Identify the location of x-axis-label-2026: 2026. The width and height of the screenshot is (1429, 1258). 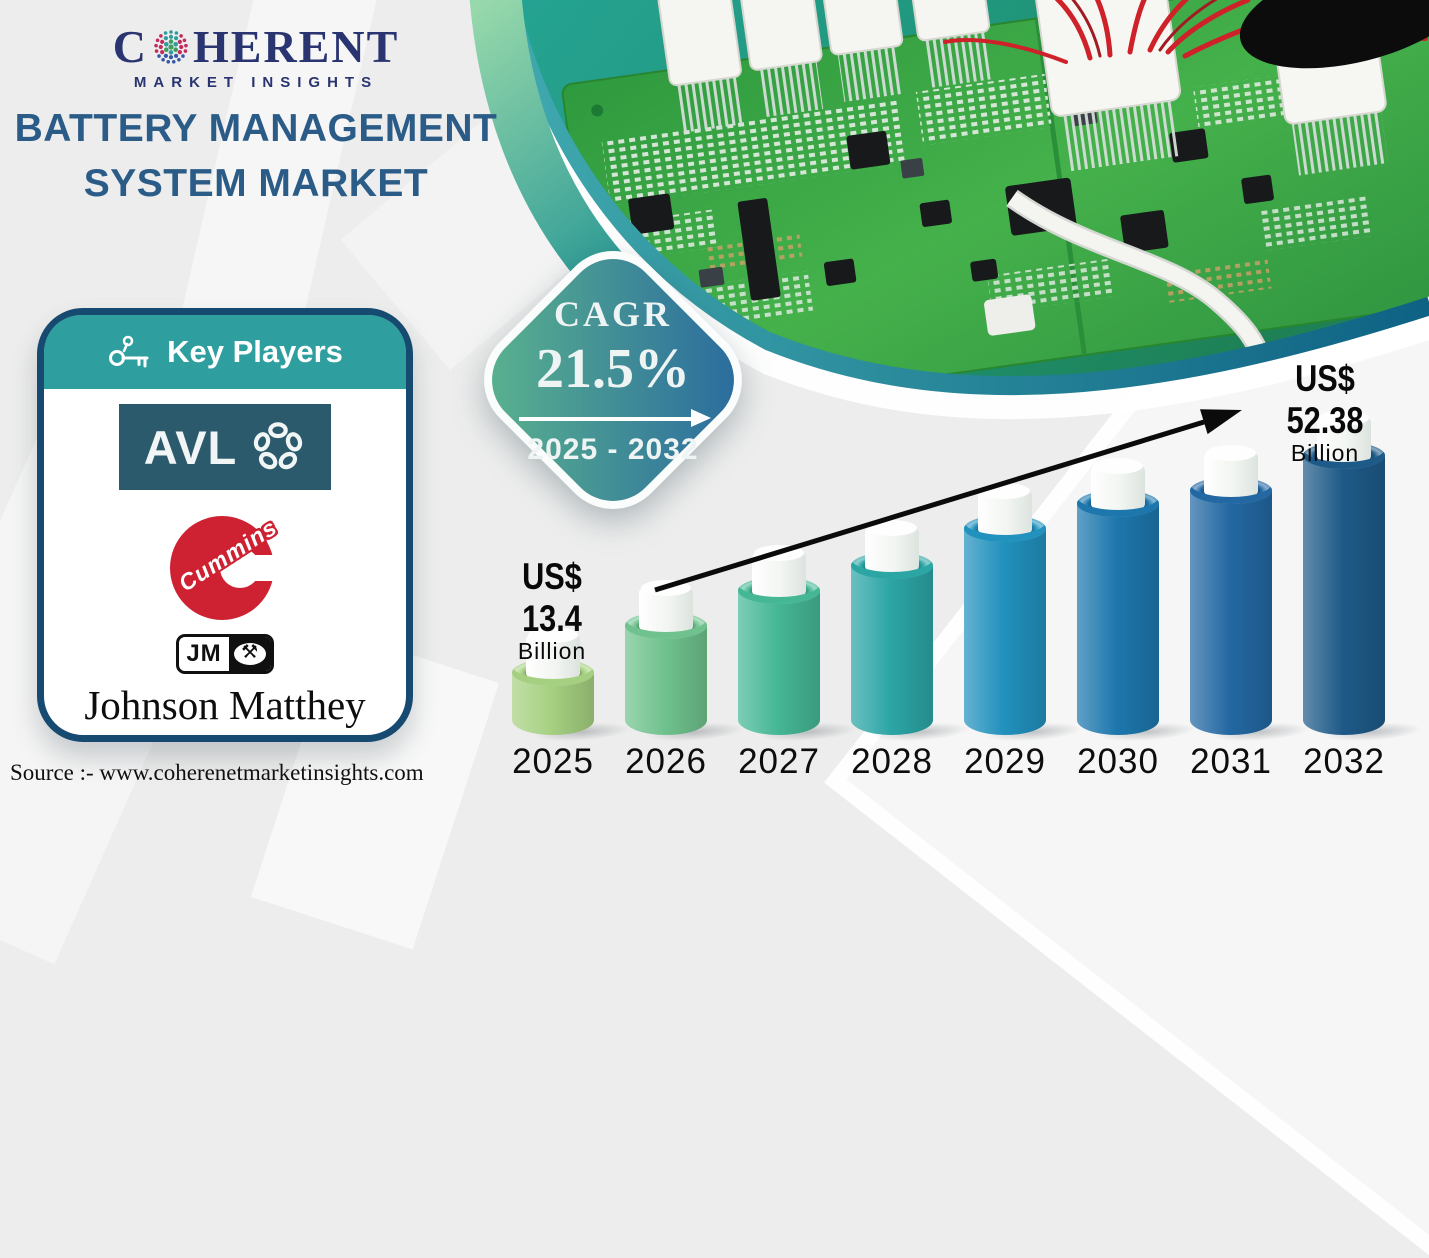
(666, 761).